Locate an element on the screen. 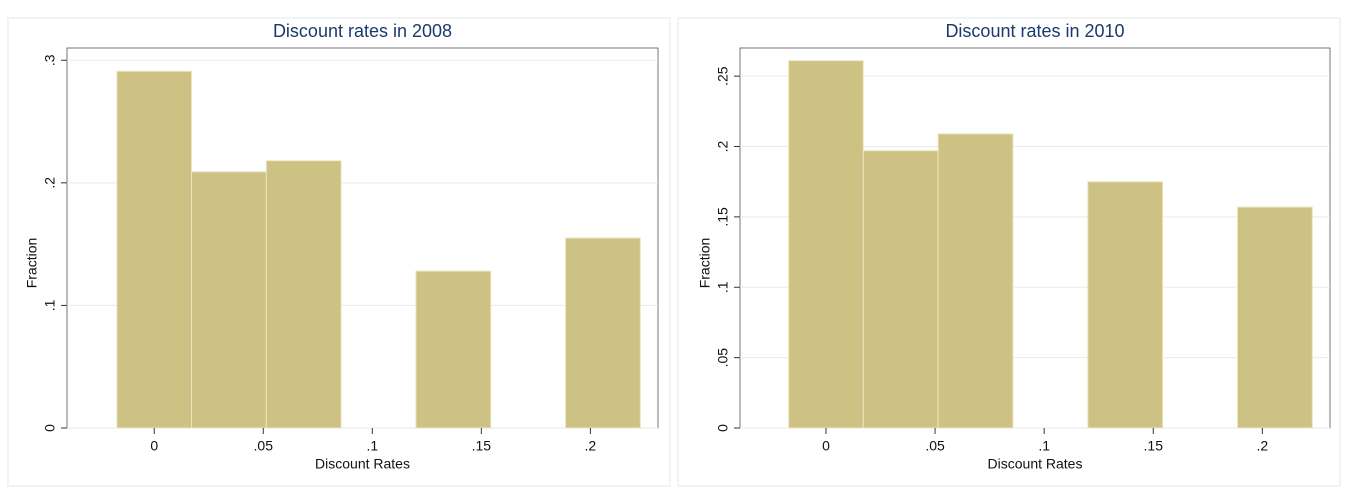  y-tick-label: .05 is located at coordinates (723, 358).